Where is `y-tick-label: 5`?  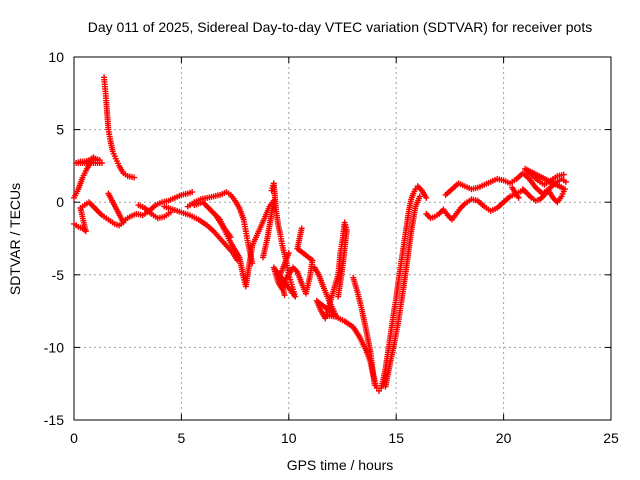
y-tick-label: 5 is located at coordinates (60, 130).